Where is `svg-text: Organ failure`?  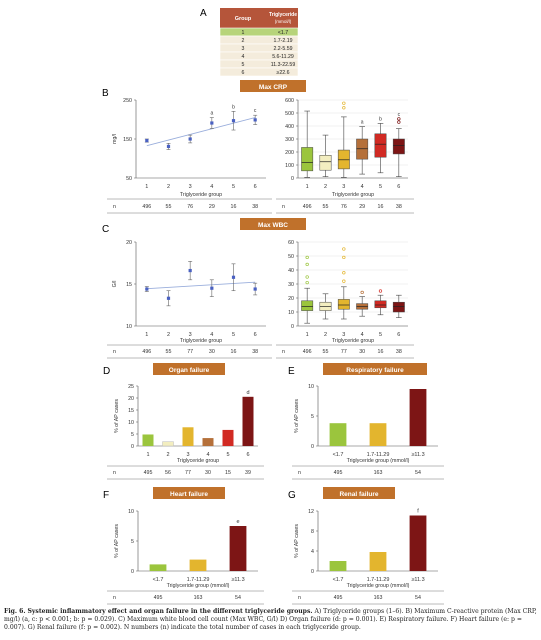 svg-text: Organ failure is located at coordinates (189, 370).